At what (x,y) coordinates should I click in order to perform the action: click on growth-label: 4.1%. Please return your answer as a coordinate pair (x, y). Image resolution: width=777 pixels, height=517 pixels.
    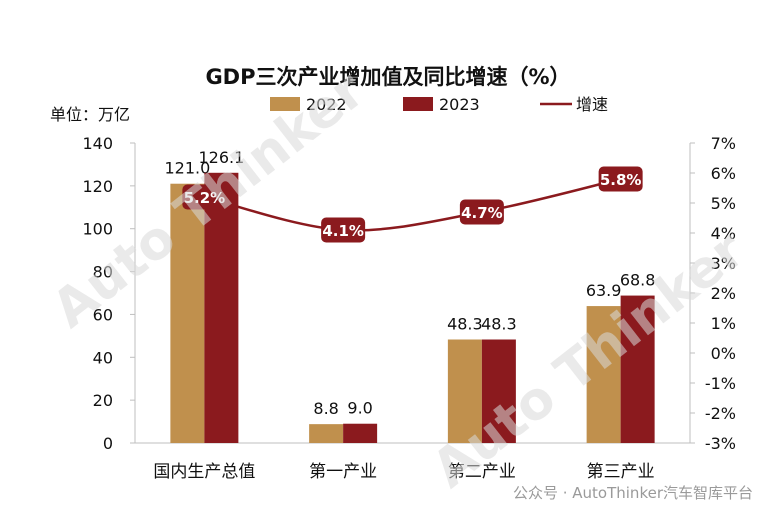
    Looking at the image, I should click on (343, 231).